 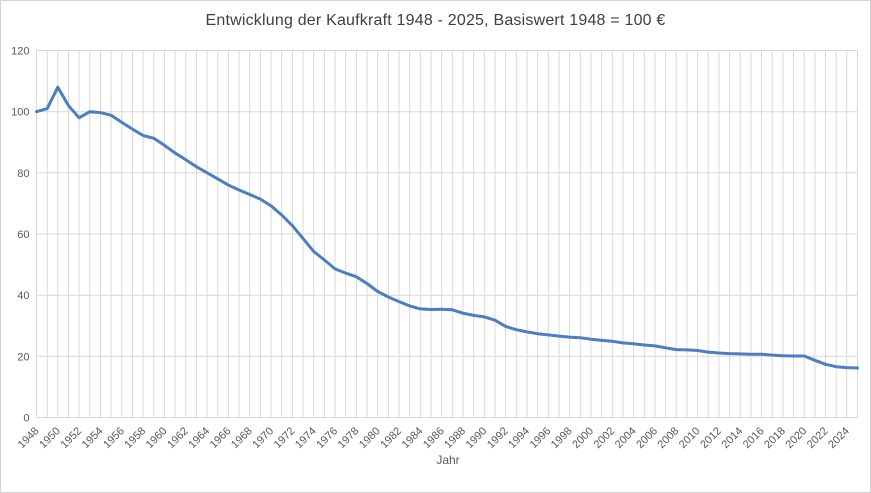 I want to click on x-tick-label: 2016, so click(x=754, y=438).